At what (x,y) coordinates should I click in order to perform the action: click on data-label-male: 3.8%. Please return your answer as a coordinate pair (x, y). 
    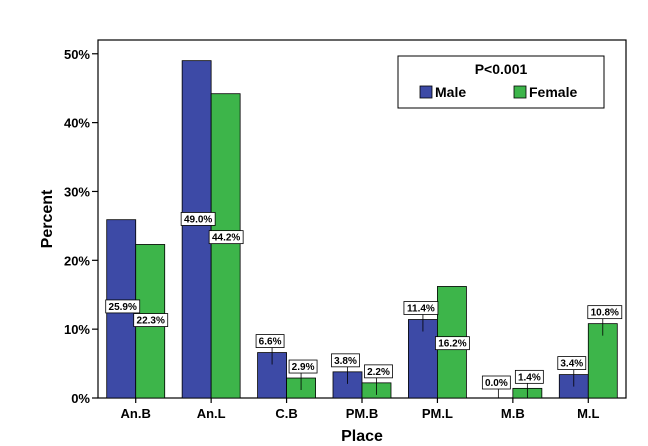
    Looking at the image, I should click on (345, 361).